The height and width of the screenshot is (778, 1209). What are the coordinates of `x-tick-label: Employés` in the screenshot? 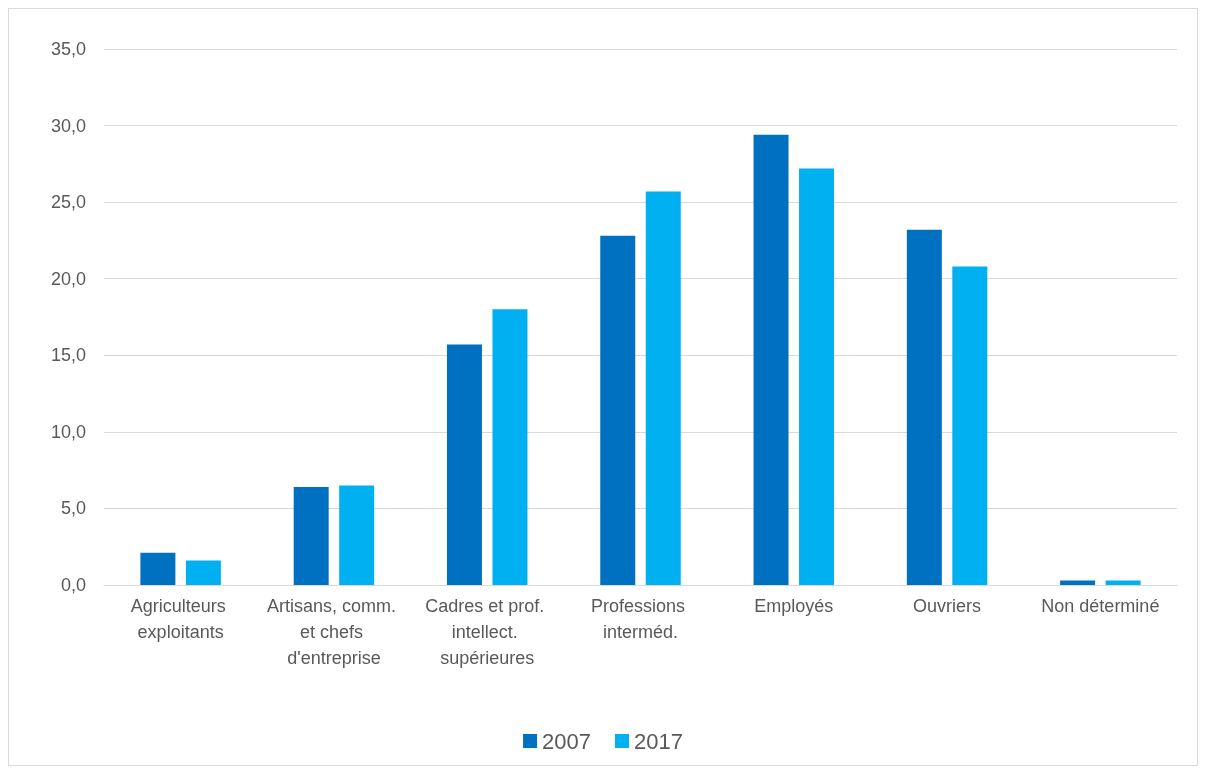 It's located at (794, 606).